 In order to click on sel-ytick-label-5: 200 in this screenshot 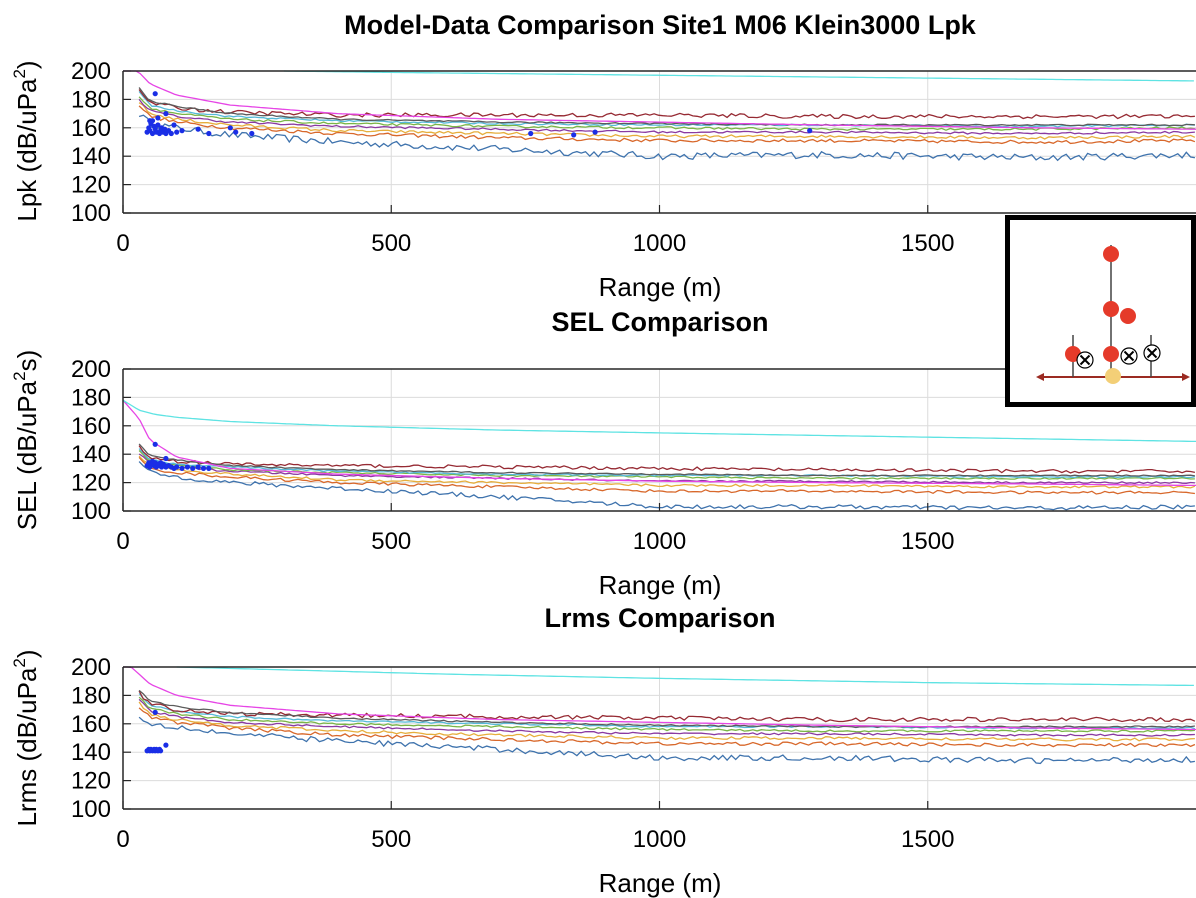, I will do `click(91, 369)`.